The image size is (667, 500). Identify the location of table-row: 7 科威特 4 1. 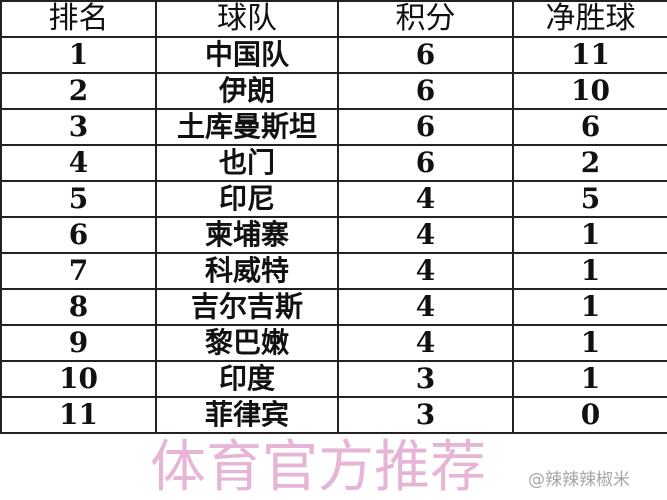
(333, 271).